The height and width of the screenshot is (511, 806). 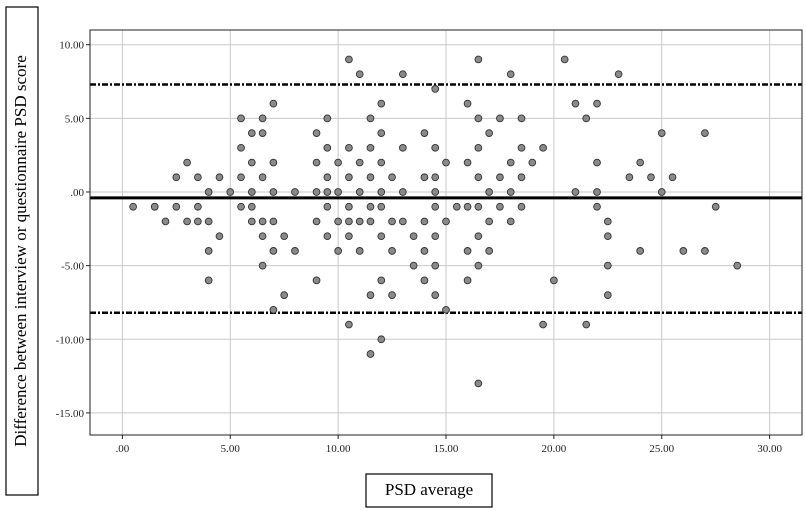 What do you see at coordinates (122, 449) in the screenshot?
I see `x-tick-label: .00` at bounding box center [122, 449].